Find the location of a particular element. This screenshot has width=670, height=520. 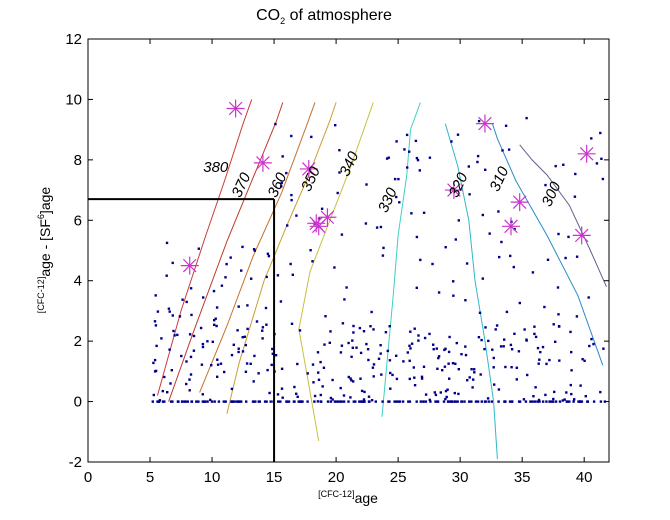

contour-label-380: 380 is located at coordinates (216, 167).